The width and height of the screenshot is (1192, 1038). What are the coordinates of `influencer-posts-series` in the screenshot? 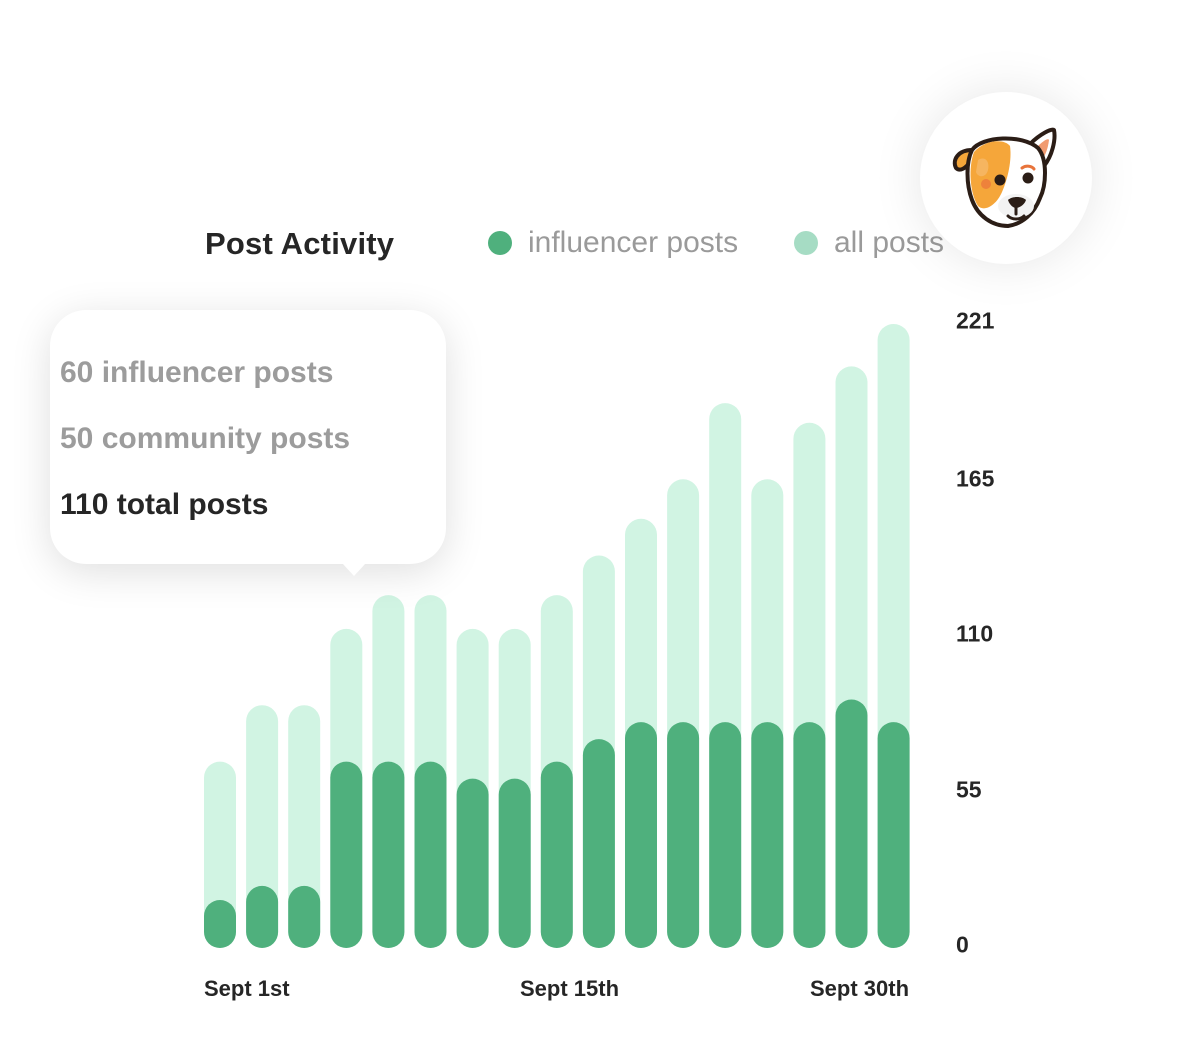 It's located at (557, 824).